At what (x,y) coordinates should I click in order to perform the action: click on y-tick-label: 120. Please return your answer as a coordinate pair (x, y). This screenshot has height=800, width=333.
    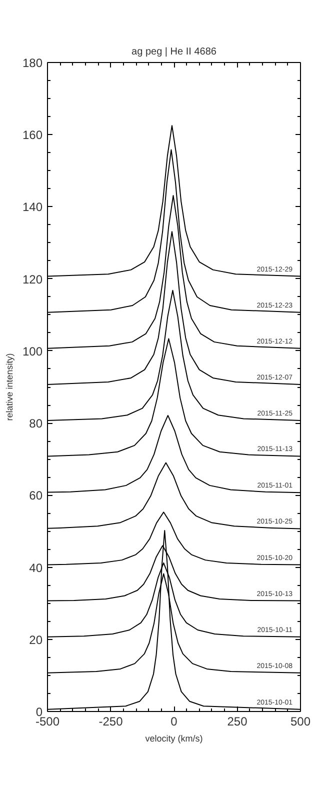
    Looking at the image, I should click on (32, 279).